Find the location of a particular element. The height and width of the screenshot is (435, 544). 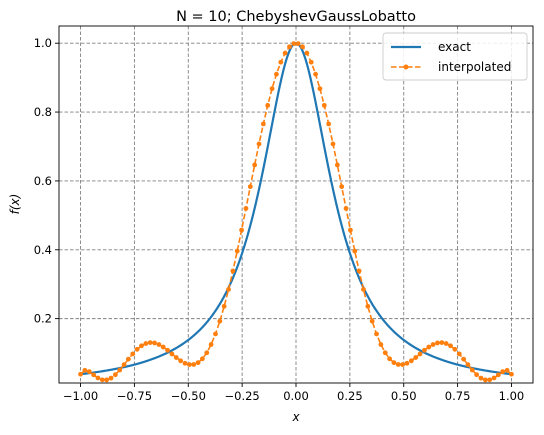

legend: exact interpolated is located at coordinates (455, 56).